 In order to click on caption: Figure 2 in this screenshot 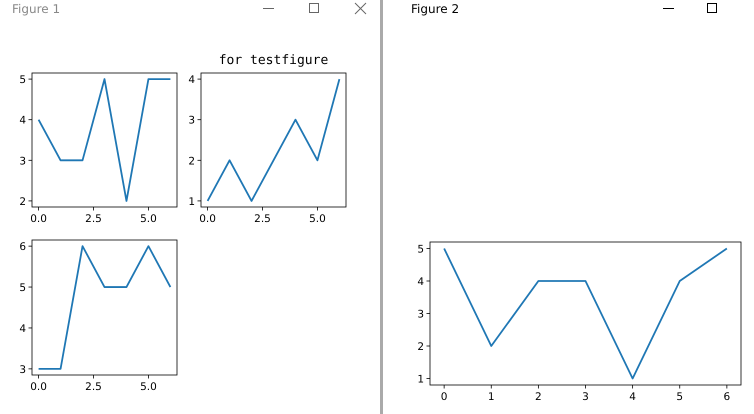, I will do `click(435, 9)`.